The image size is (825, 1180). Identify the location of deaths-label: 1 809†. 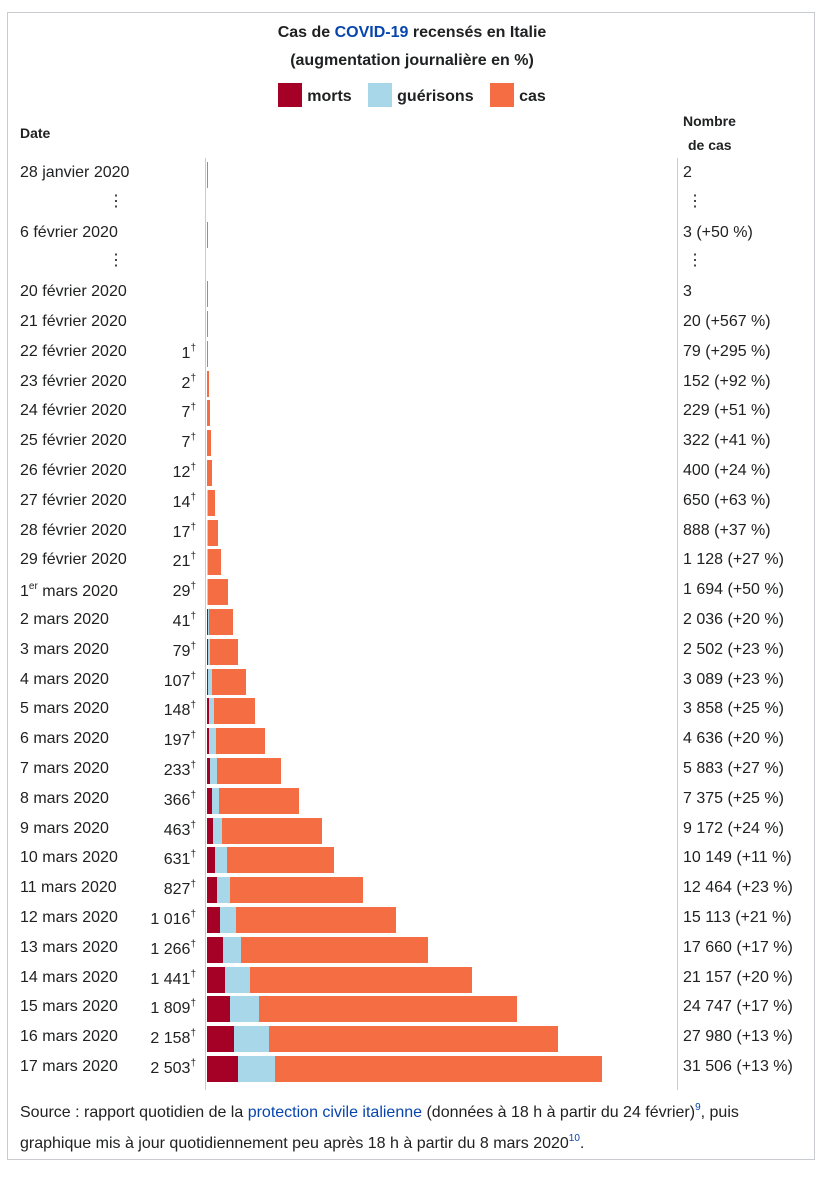
(173, 1008).